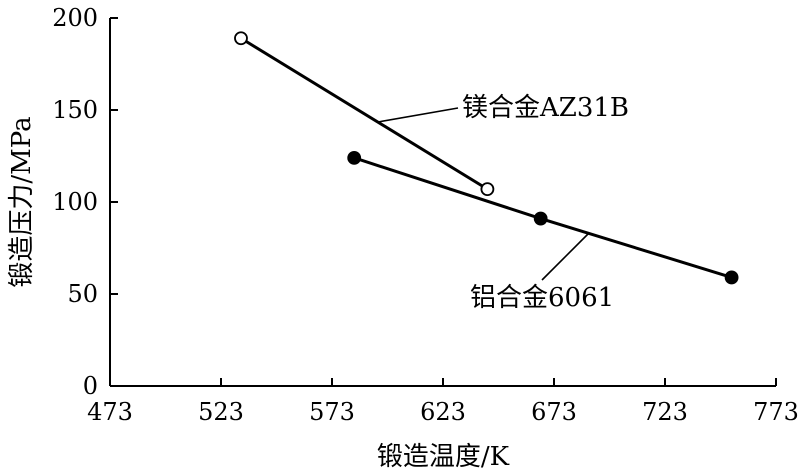 Image resolution: width=798 pixels, height=474 pixels. What do you see at coordinates (418, 115) in the screenshot?
I see `leader-line-az31b` at bounding box center [418, 115].